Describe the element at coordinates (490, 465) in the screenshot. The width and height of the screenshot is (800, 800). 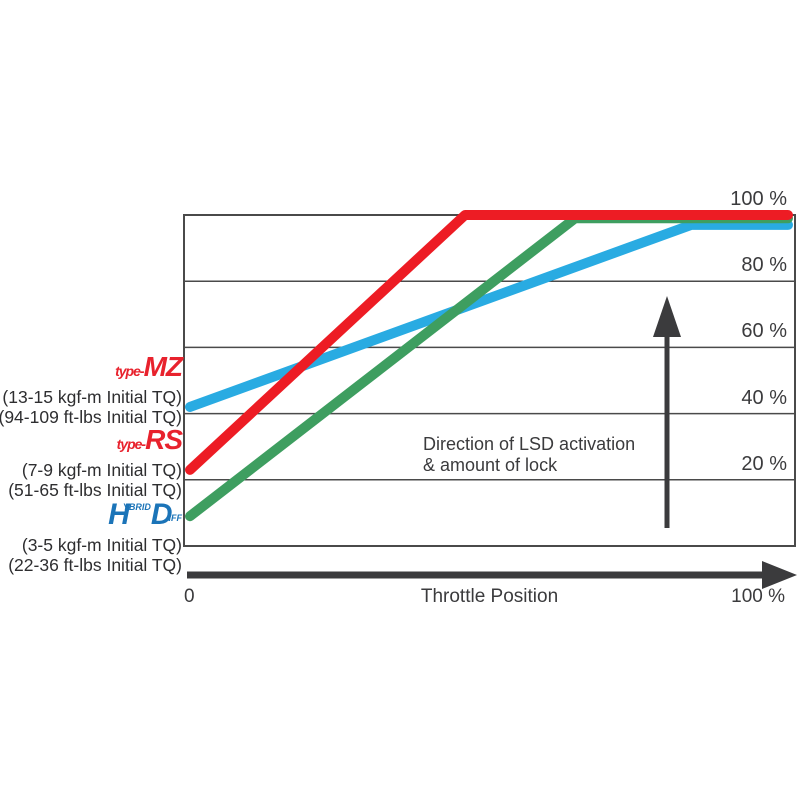
I see `annotation-line-2: & amount of lock` at that location.